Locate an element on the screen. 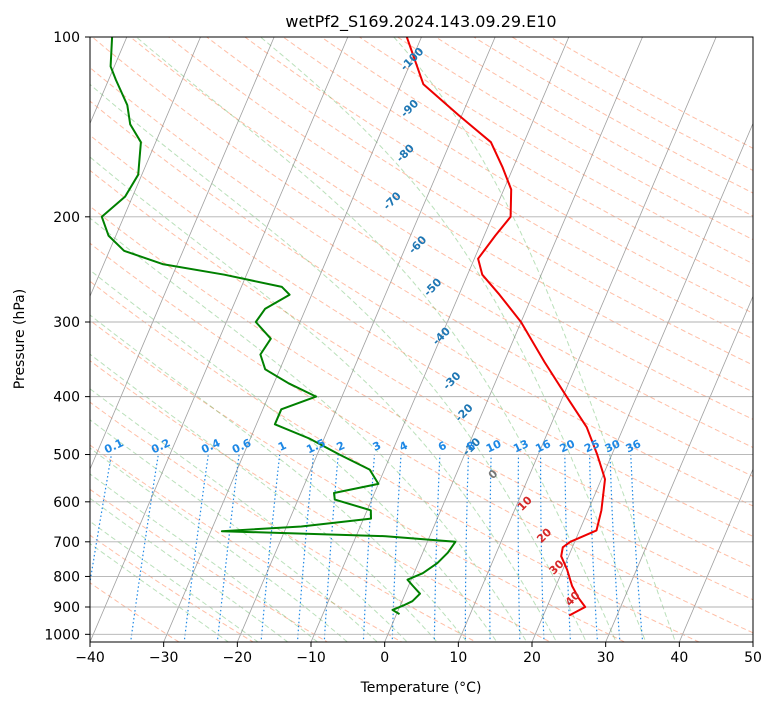 The height and width of the screenshot is (708, 775). y-tick-label: 1000 is located at coordinates (62, 635).